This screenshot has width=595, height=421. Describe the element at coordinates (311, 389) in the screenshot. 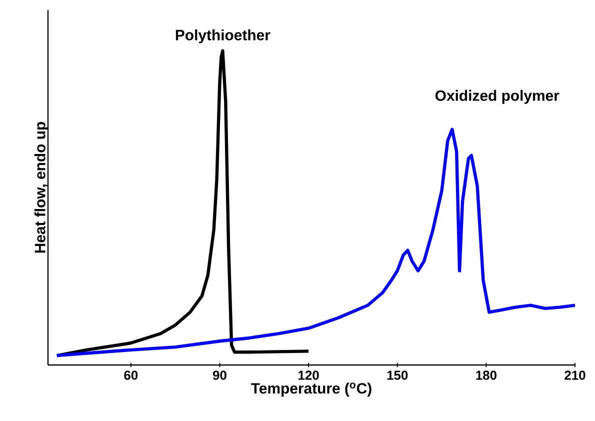

I see `x-axis-title: Temperature ($^{o}$C)` at that location.